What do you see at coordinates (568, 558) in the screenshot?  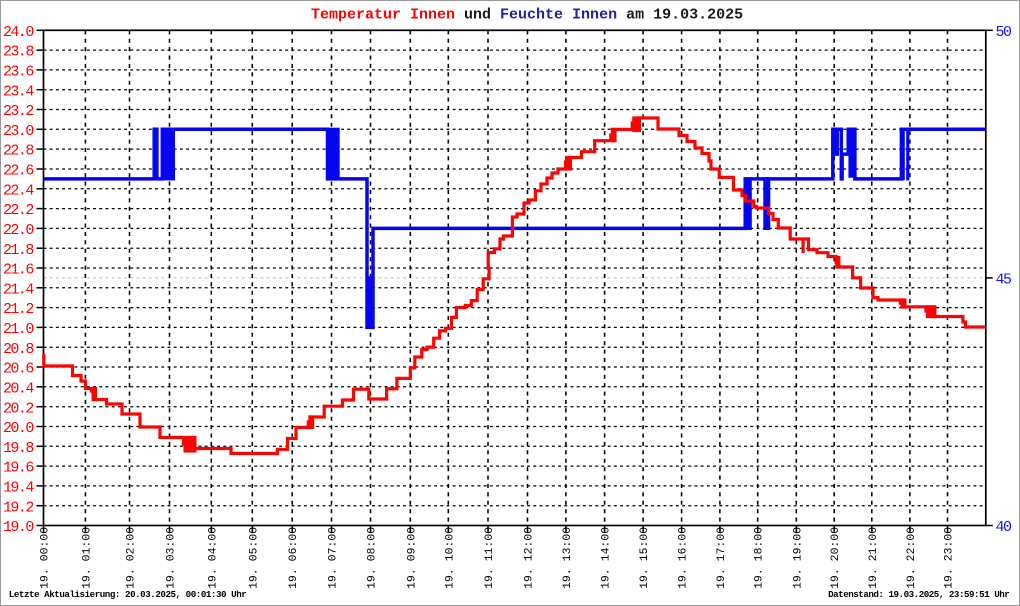 I see `svg-text: 19. 13:00` at bounding box center [568, 558].